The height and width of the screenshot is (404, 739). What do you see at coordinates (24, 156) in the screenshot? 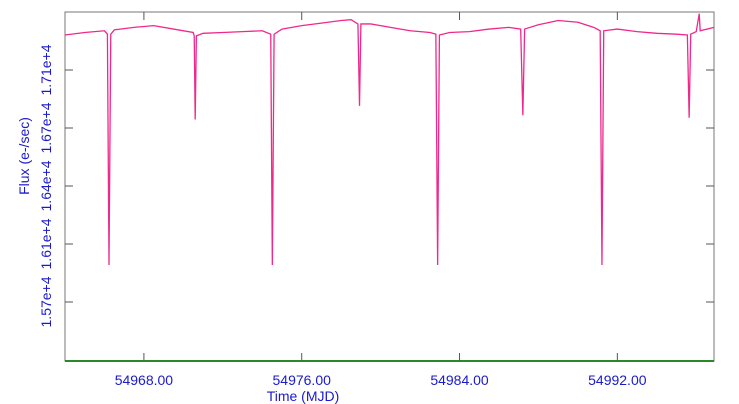
I see `y-axis-label: Flux (e-/sec)` at bounding box center [24, 156].